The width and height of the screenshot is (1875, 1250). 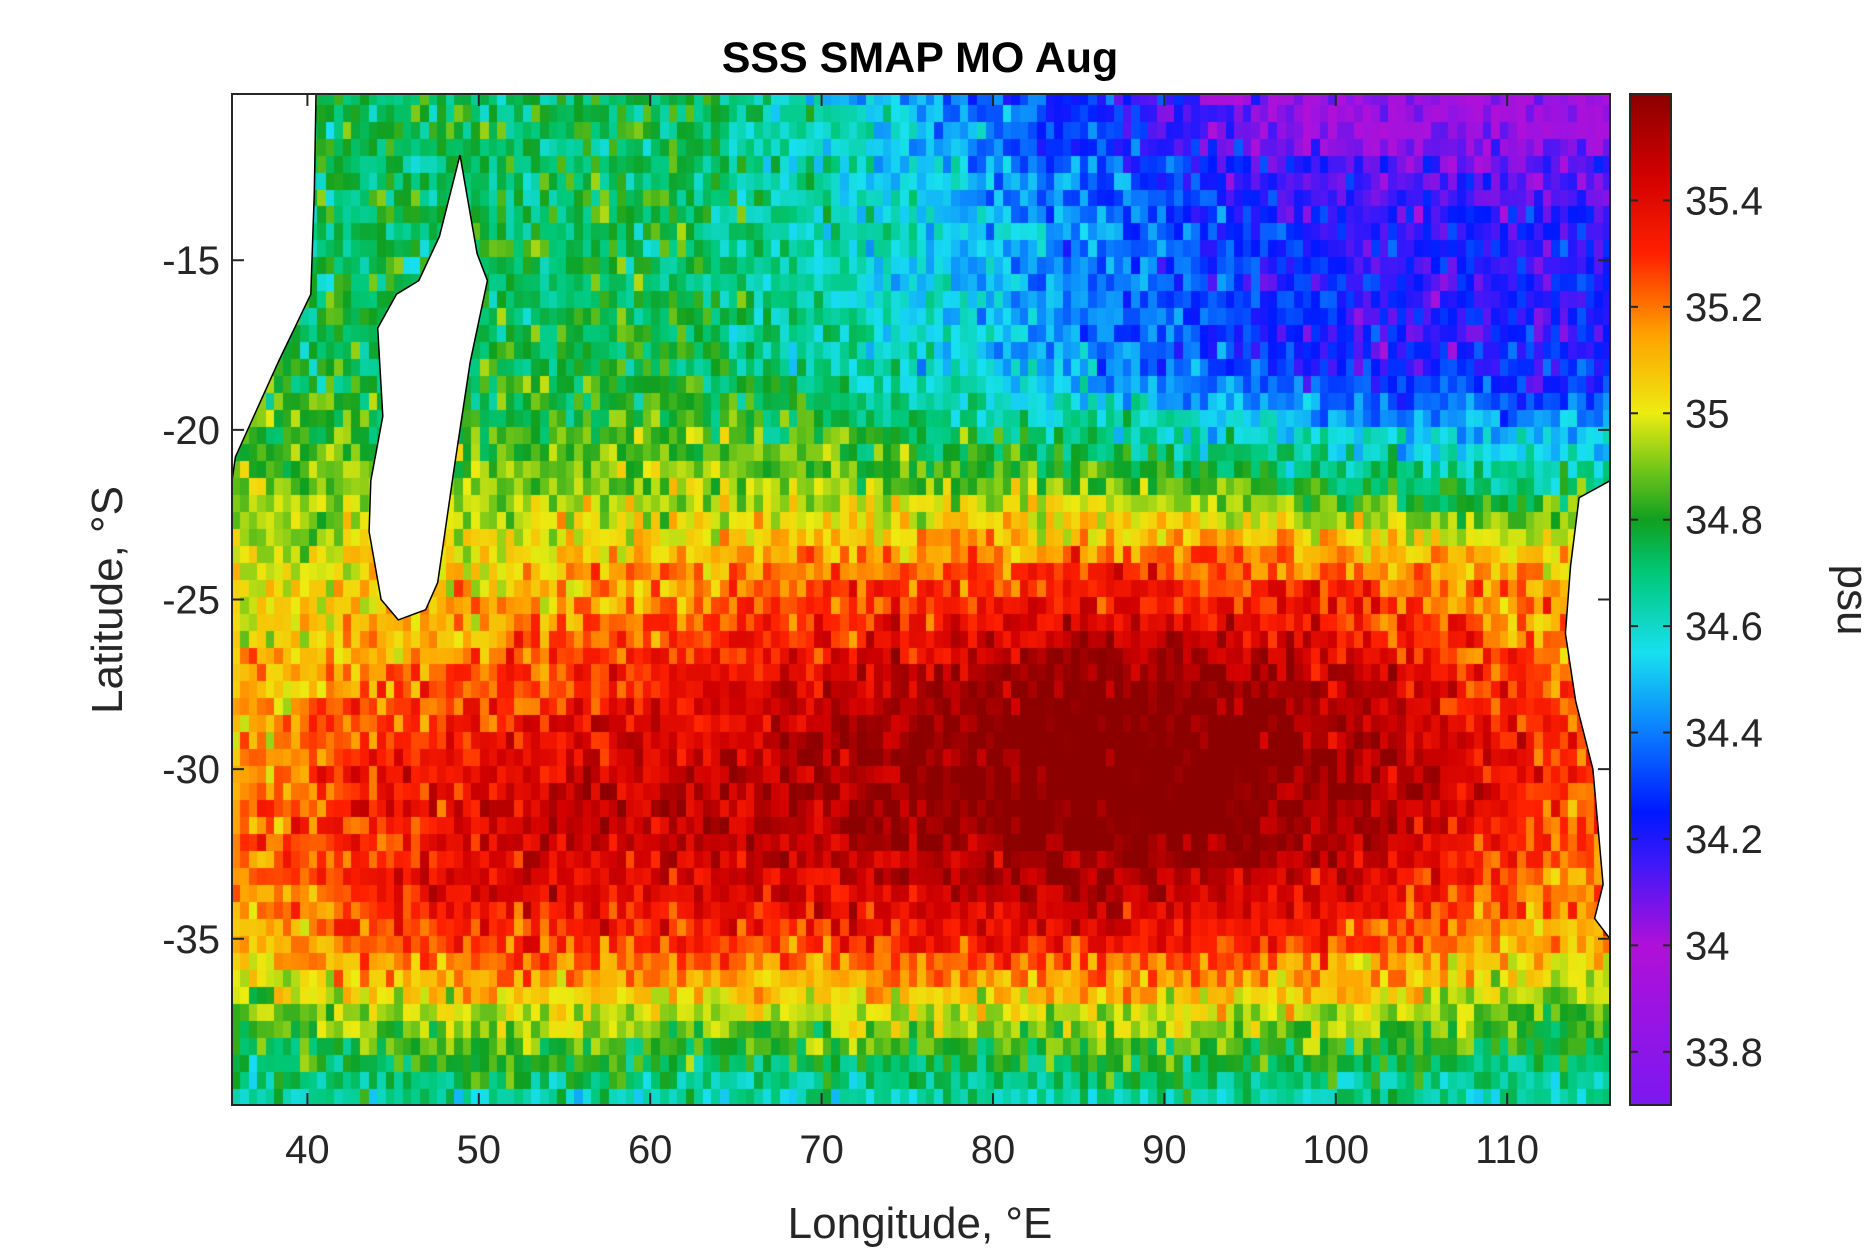 I want to click on chart-title: SSS SMAP MO Aug, so click(x=920, y=58).